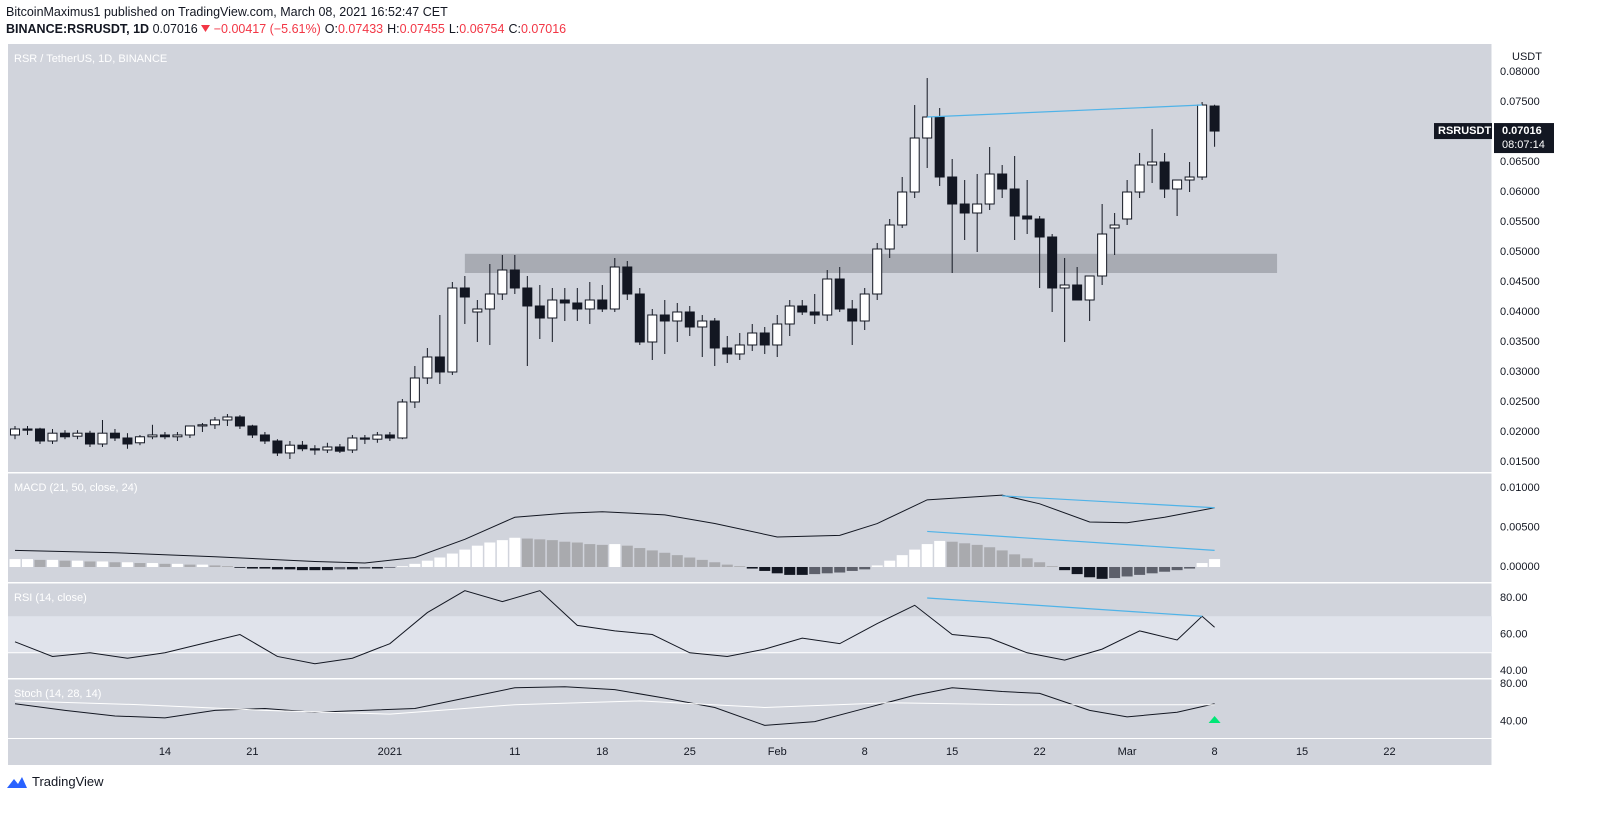 The height and width of the screenshot is (819, 1604). What do you see at coordinates (1514, 684) in the screenshot?
I see `y-tick-label: 80.00` at bounding box center [1514, 684].